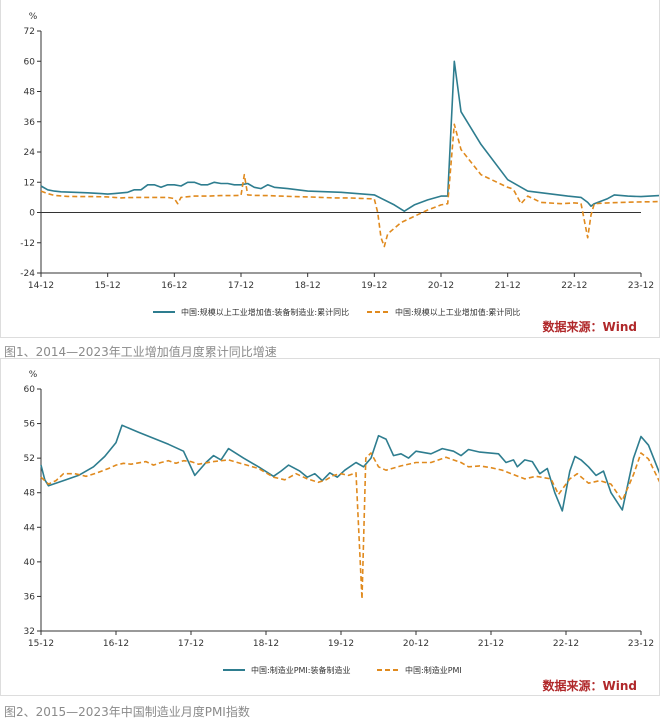 The image size is (668, 723). Describe the element at coordinates (140, 352) in the screenshot. I see `figure1-caption: 图1、2014—2023年工业增加值月度累计同比增速` at that location.